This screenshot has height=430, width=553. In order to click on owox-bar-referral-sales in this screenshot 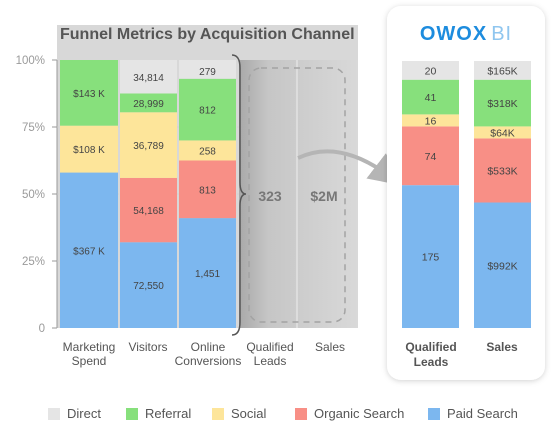, I will do `click(502, 103)`.